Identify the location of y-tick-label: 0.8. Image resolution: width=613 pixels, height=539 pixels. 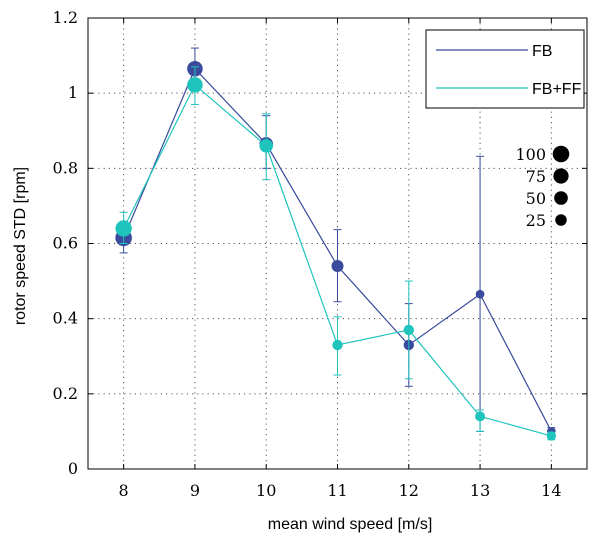
(65, 167).